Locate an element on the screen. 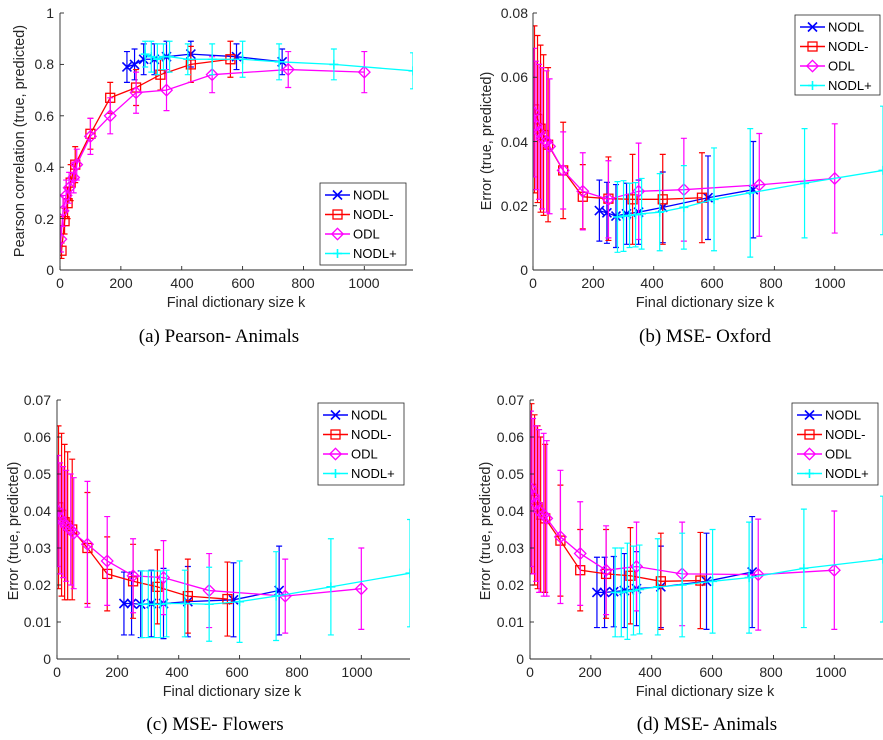  chart-d-y-tick-label: 0.07 is located at coordinates (510, 400).